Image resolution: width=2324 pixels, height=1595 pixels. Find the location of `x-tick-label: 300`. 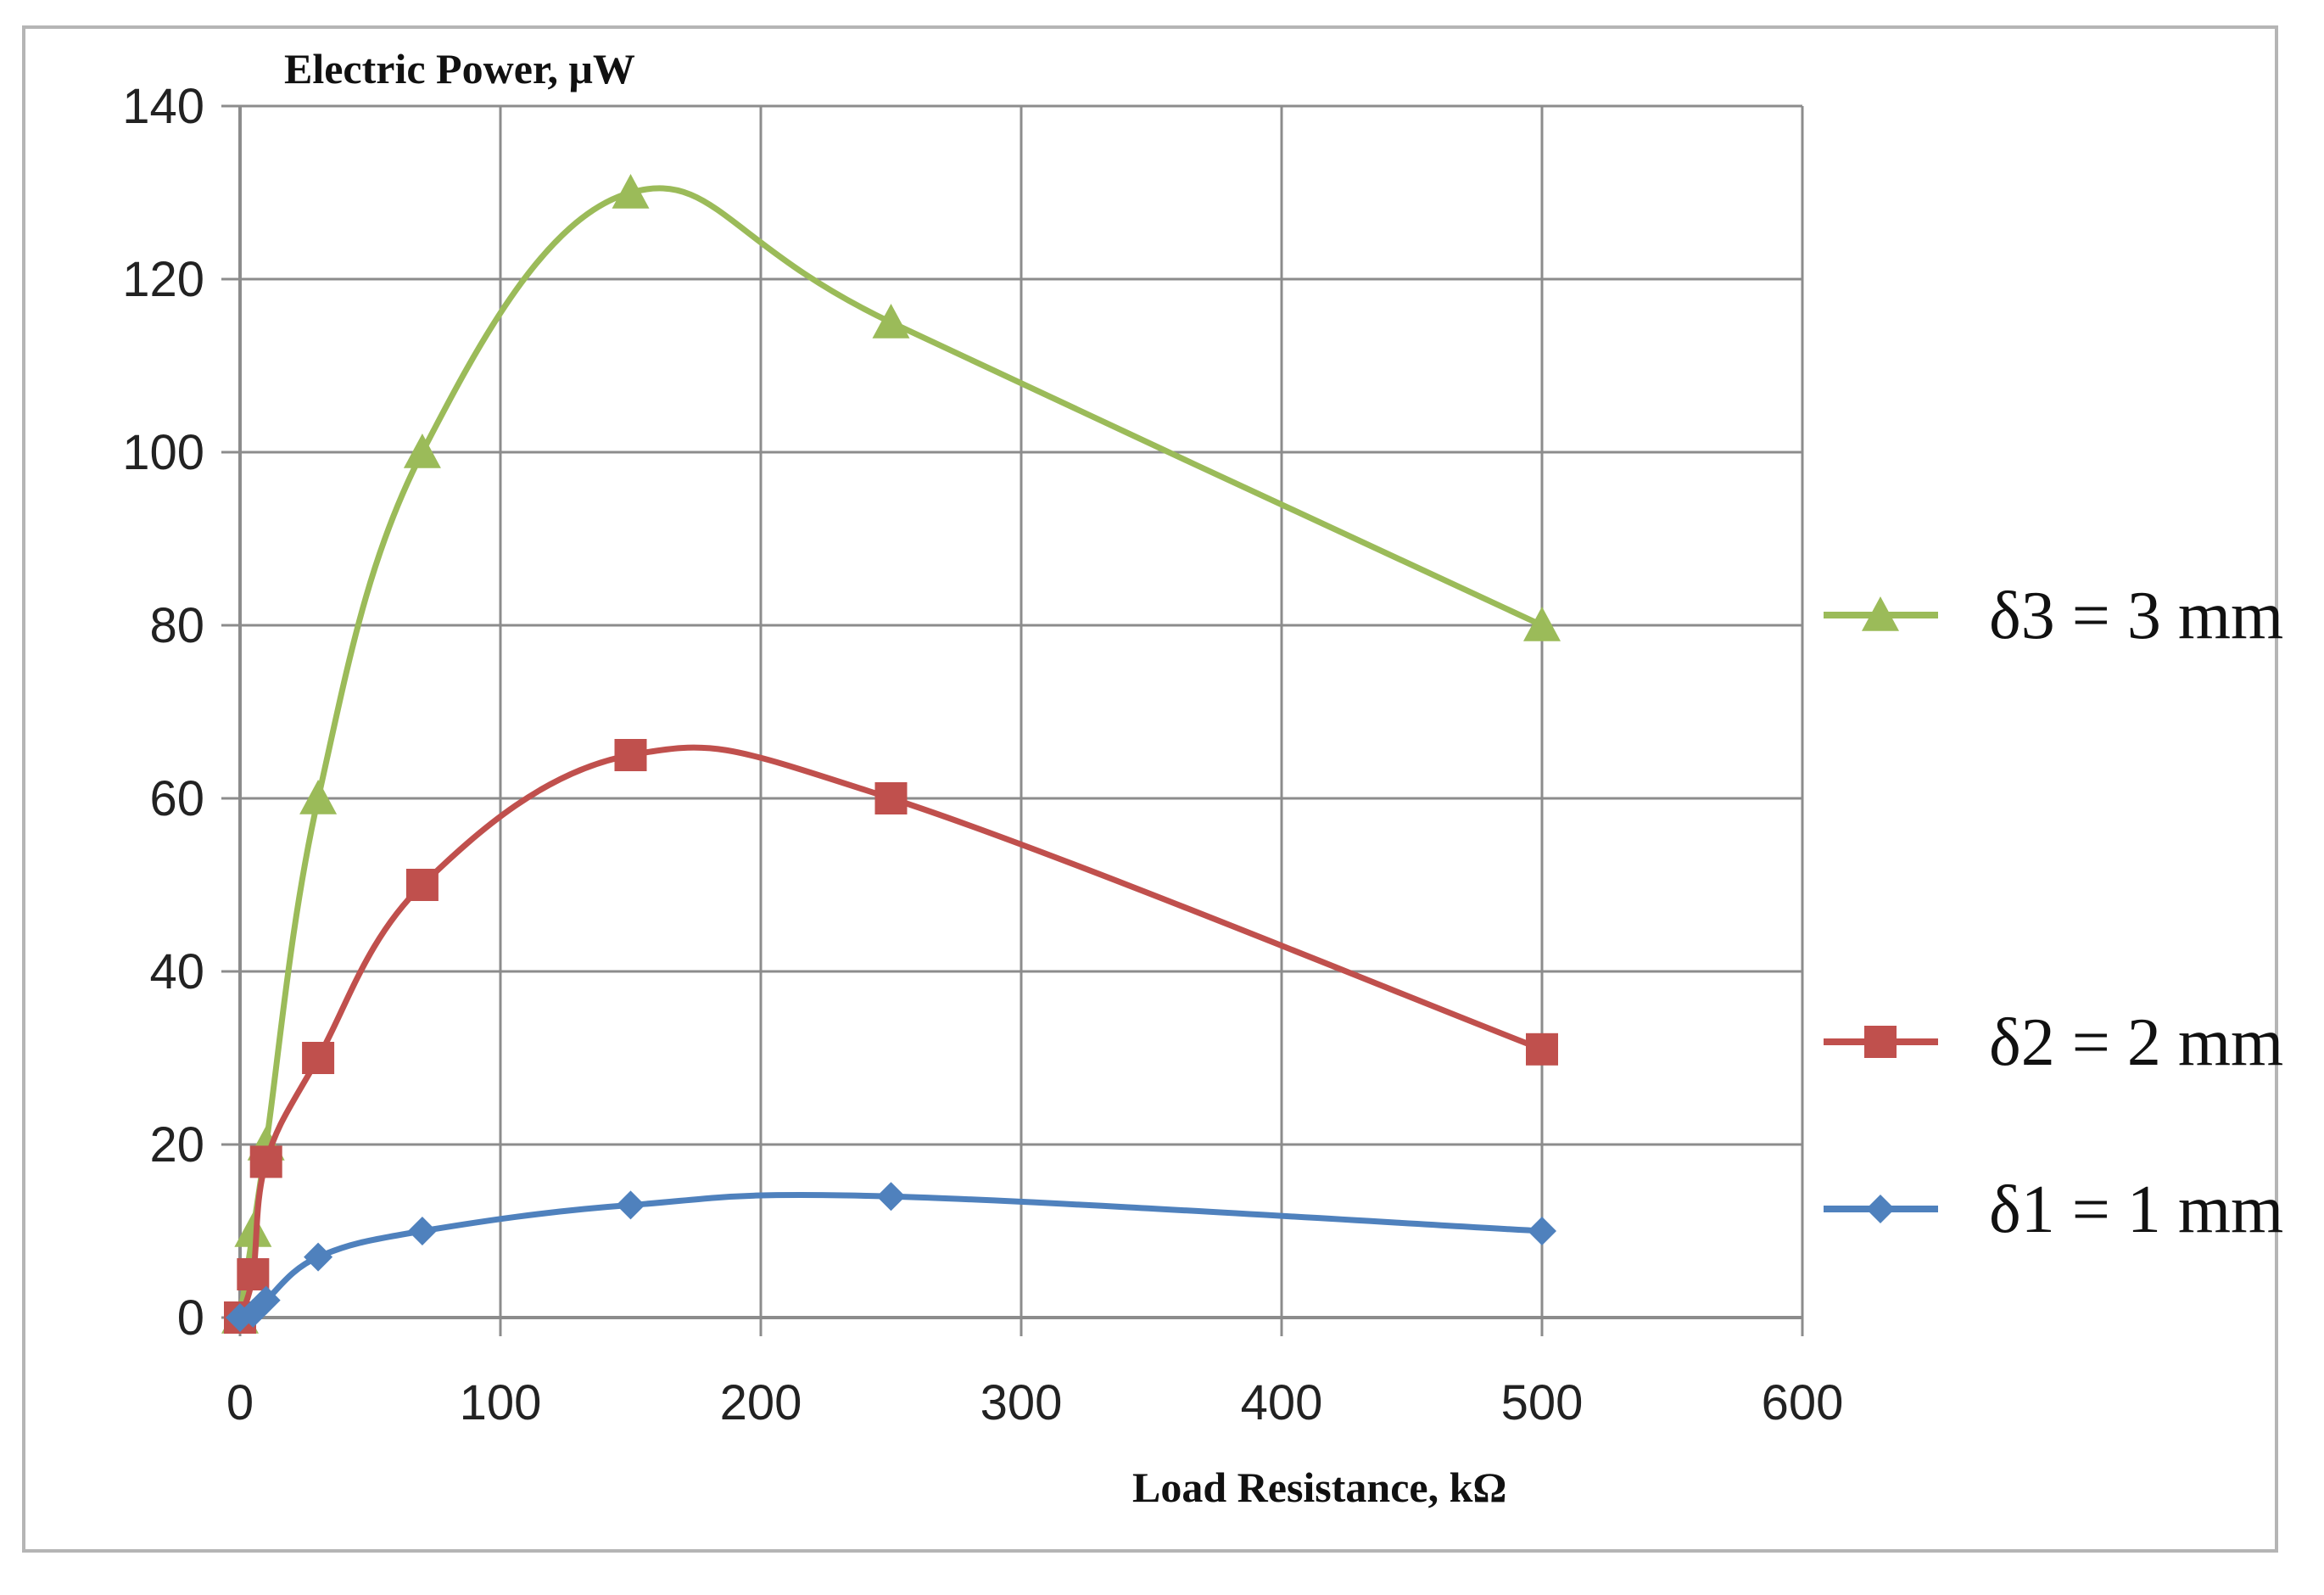

x-tick-label: 300 is located at coordinates (1021, 1402).